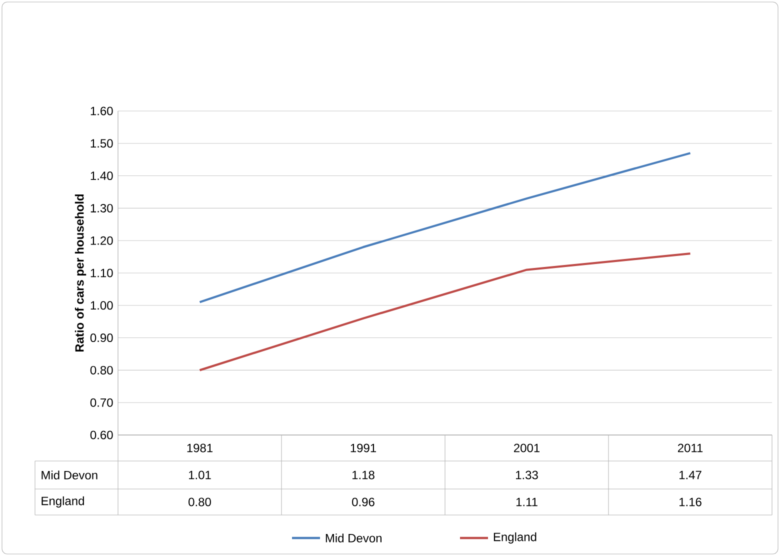  Describe the element at coordinates (199, 502) in the screenshot. I see `data-label: 0.80` at that location.